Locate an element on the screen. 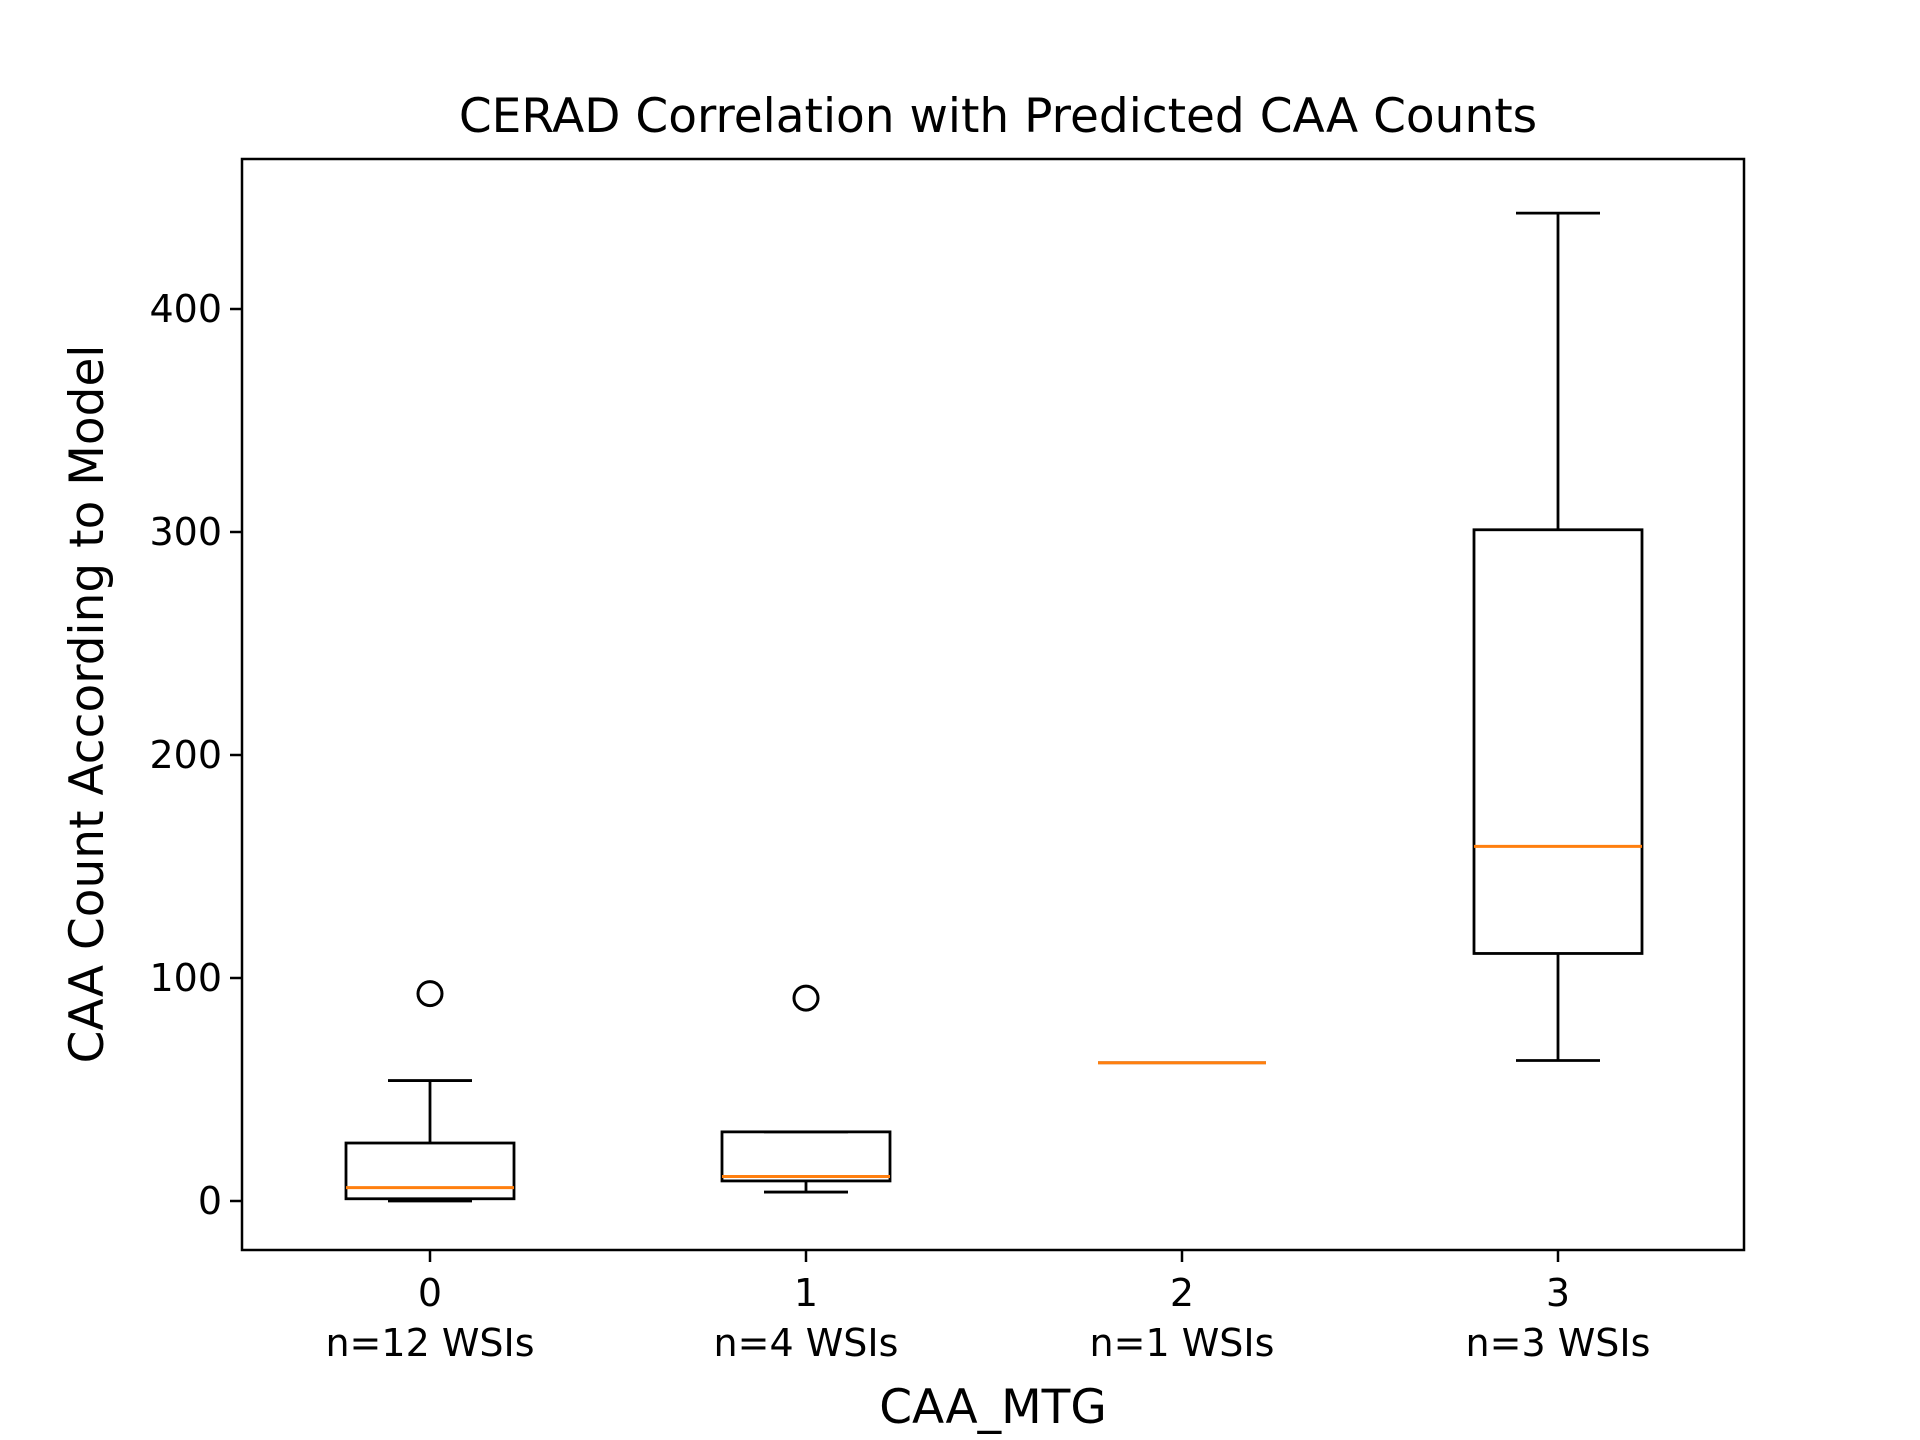  x-tick-sublabel: n=12 WSIs is located at coordinates (429, 1343).